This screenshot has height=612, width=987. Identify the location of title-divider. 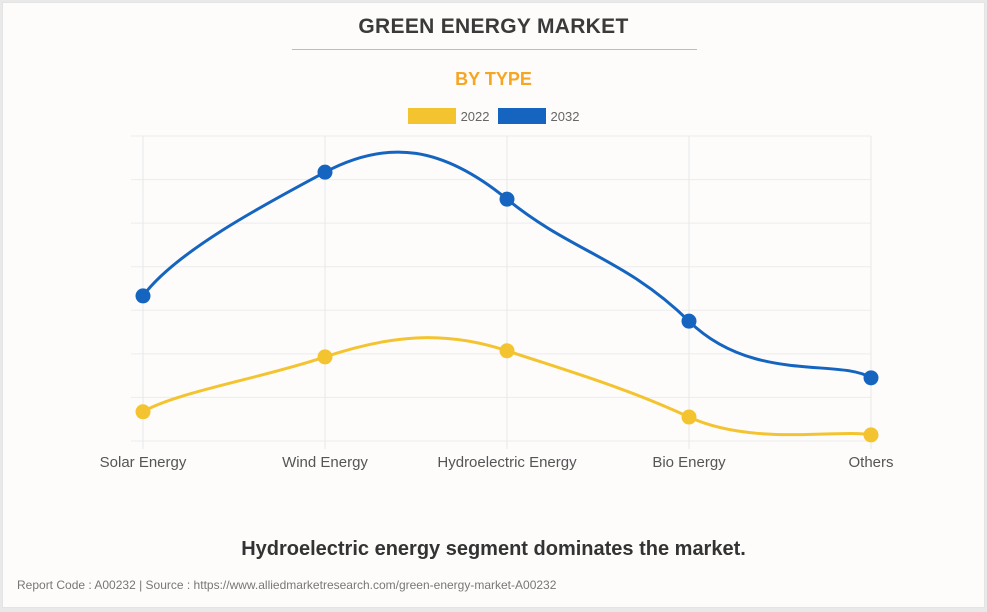
(494, 49).